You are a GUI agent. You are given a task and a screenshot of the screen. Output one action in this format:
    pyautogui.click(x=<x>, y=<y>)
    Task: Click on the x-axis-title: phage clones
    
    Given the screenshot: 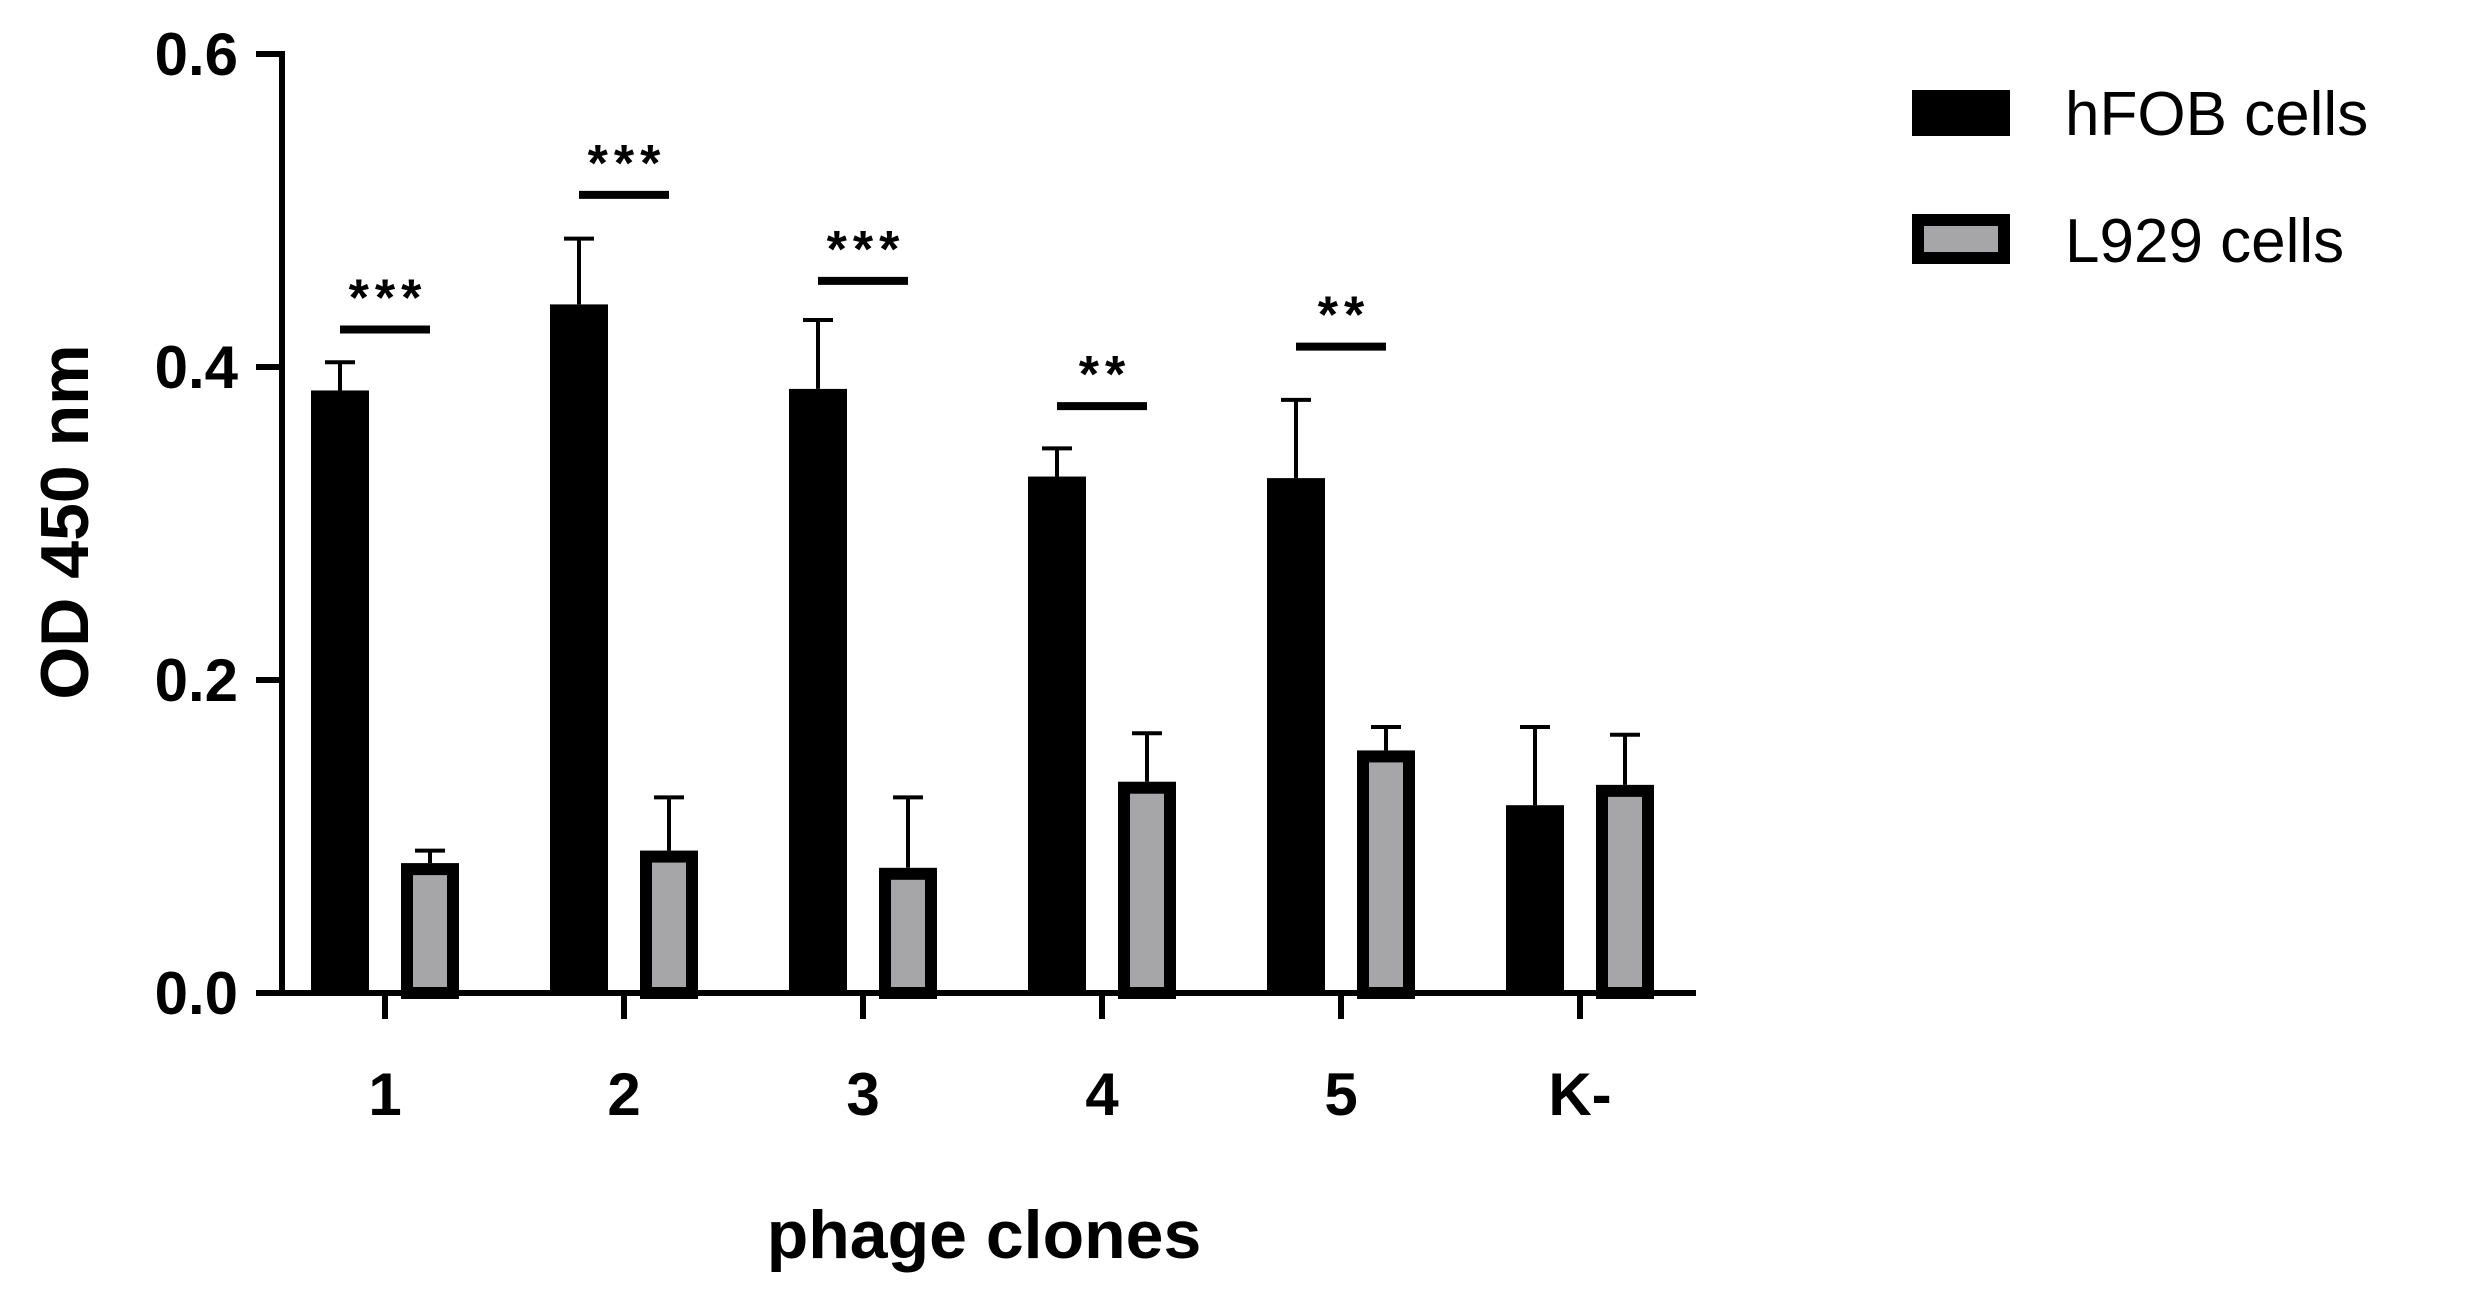 What is the action you would take?
    pyautogui.click(x=984, y=1235)
    